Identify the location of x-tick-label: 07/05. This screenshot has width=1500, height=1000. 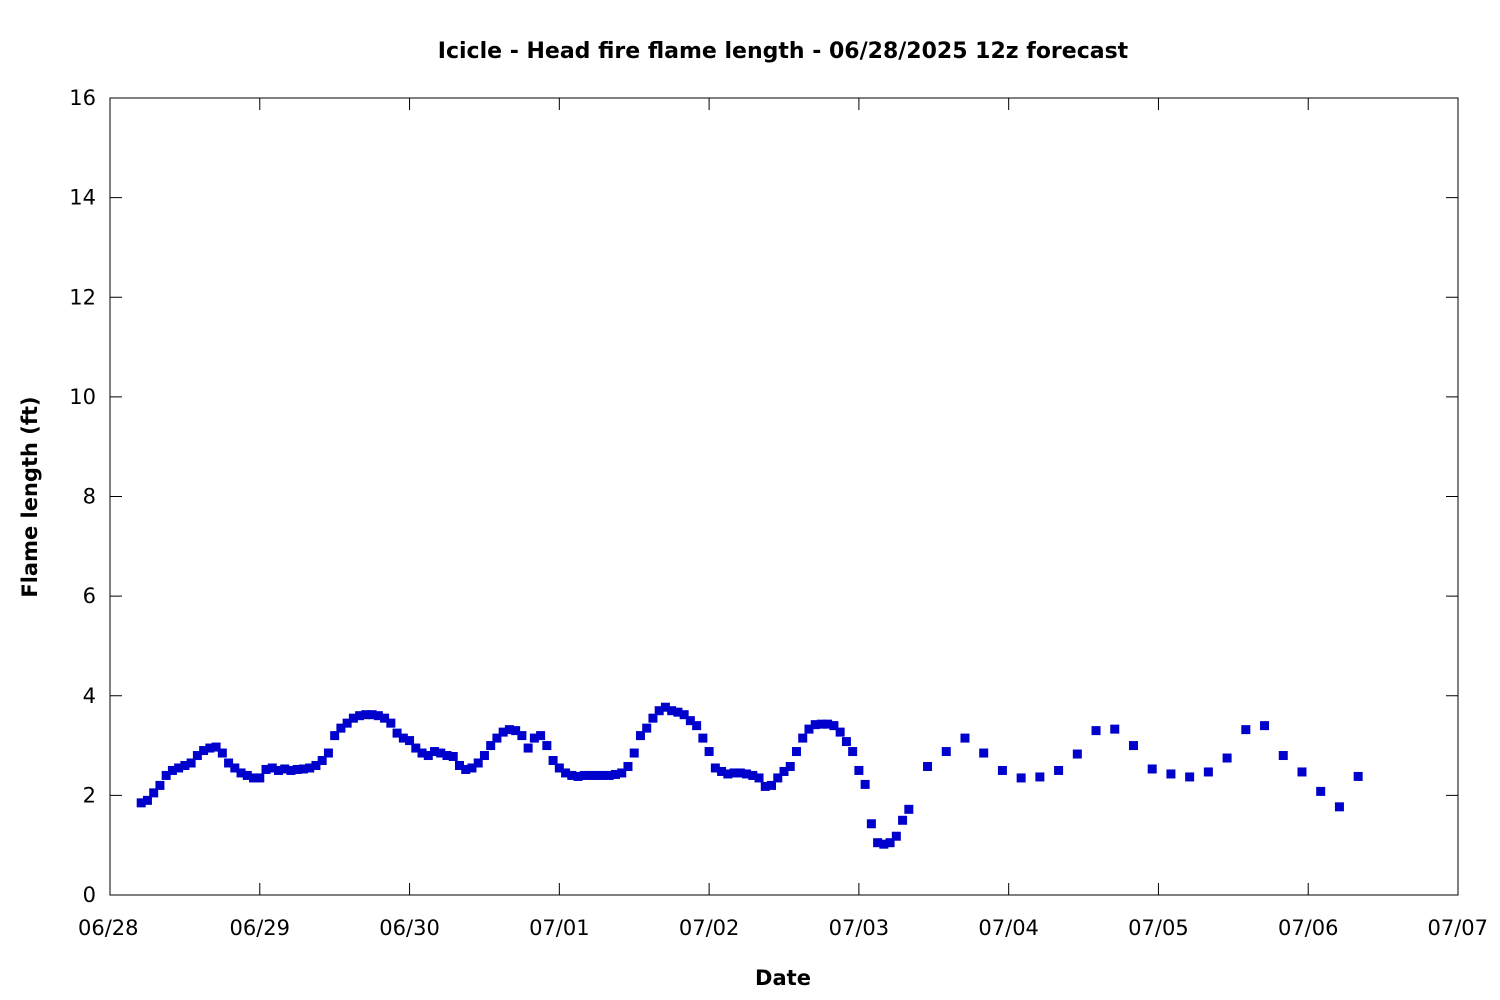
(1158, 928).